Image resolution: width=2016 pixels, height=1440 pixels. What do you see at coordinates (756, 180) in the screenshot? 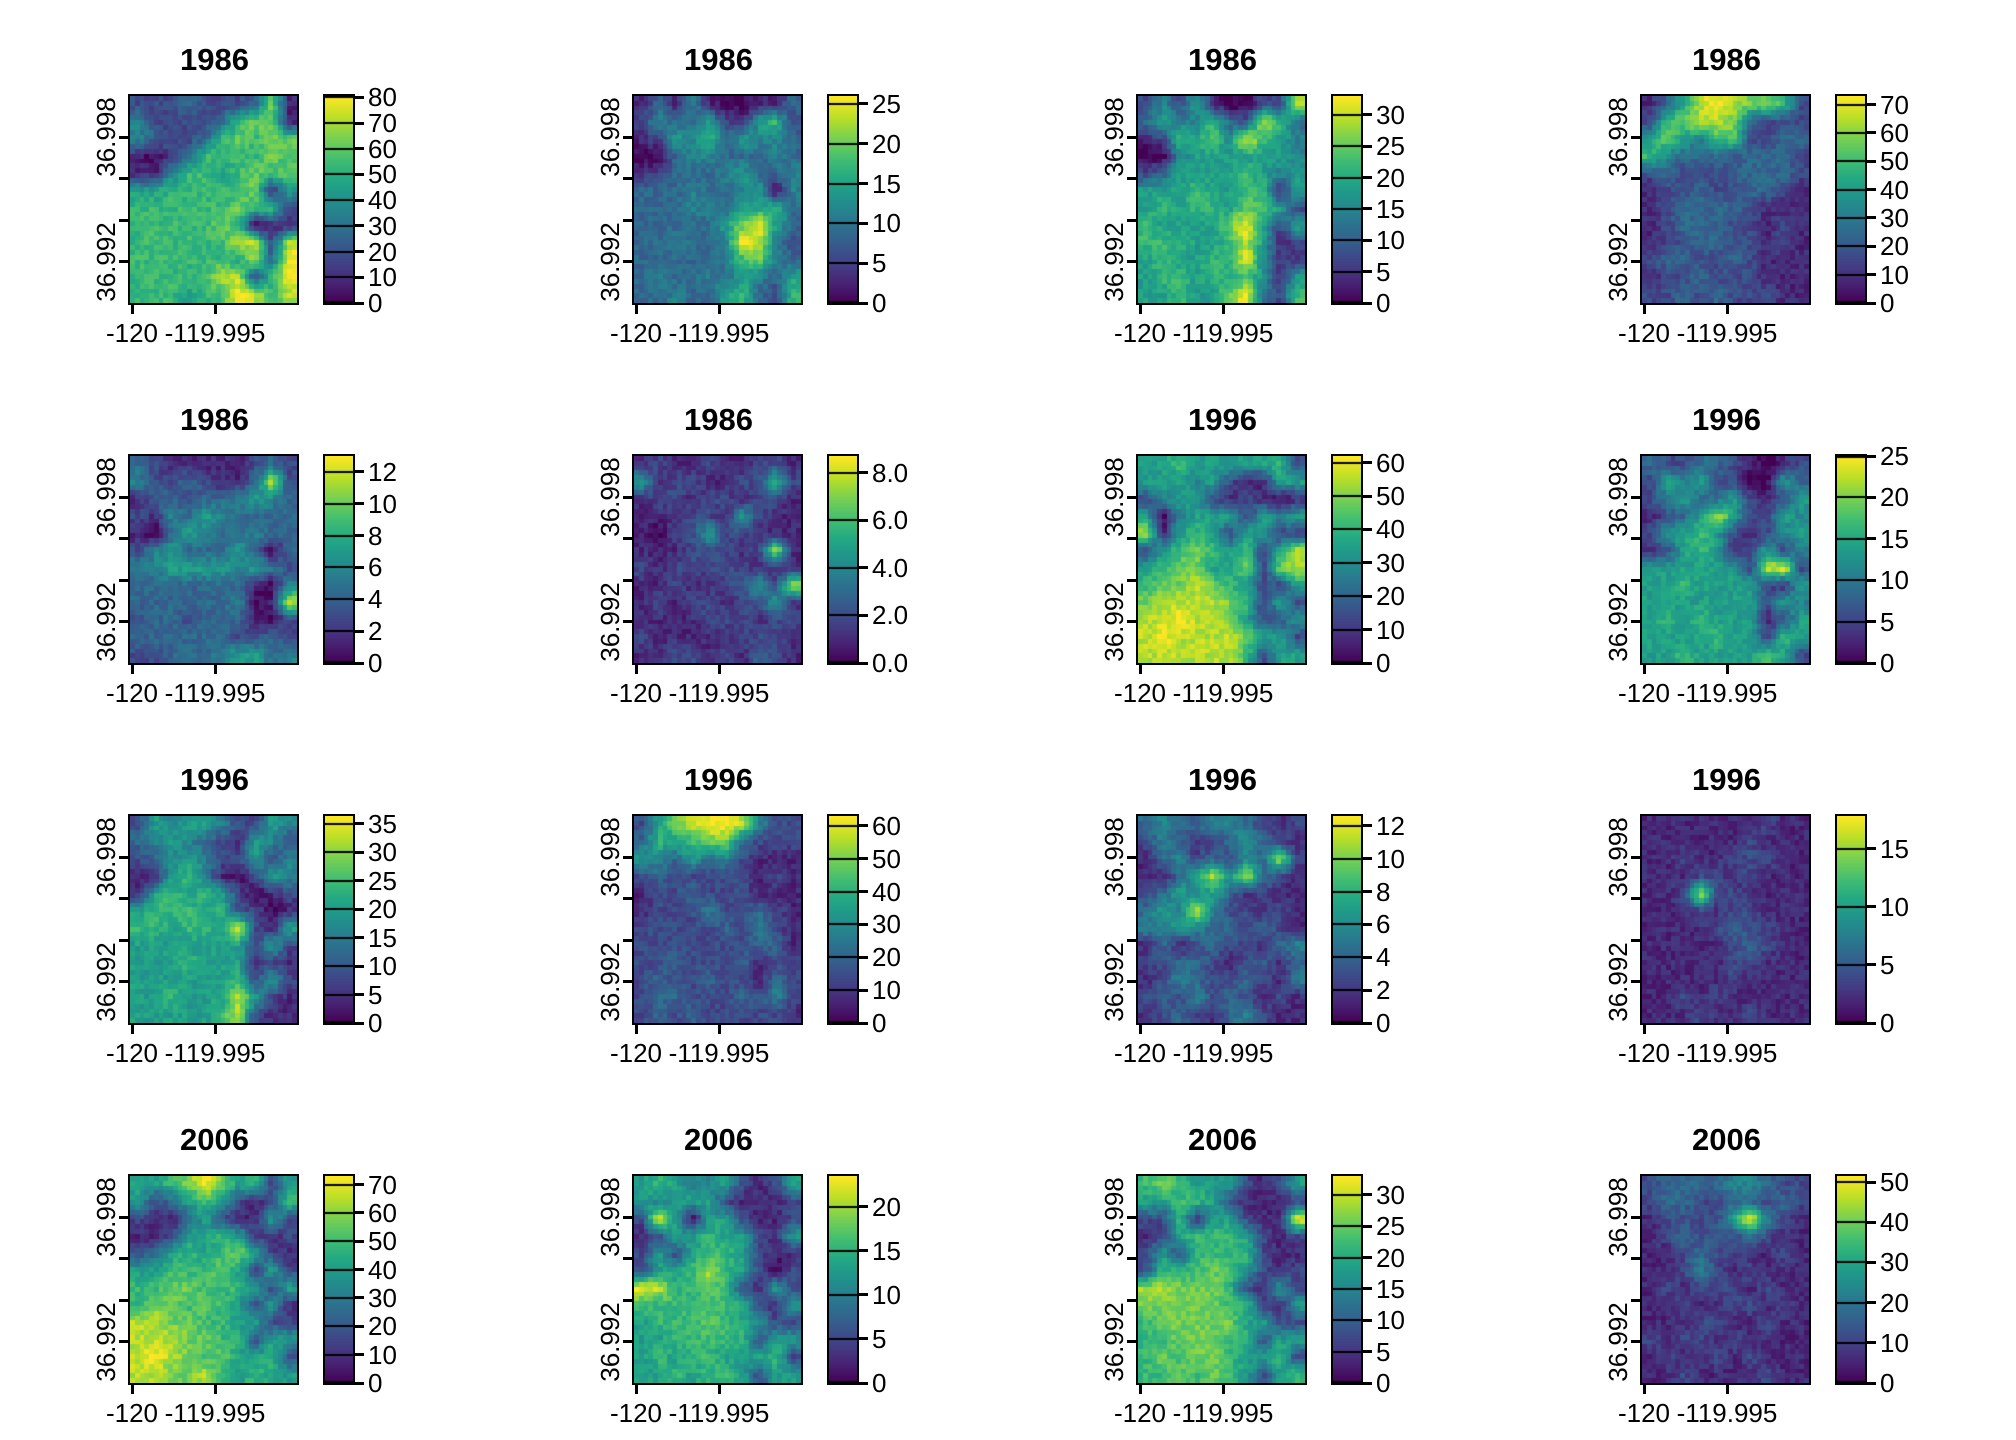
I see `map-panel: 1986 36.998 36.992 -120 -119.995 0 5 10 15 20 25` at bounding box center [756, 180].